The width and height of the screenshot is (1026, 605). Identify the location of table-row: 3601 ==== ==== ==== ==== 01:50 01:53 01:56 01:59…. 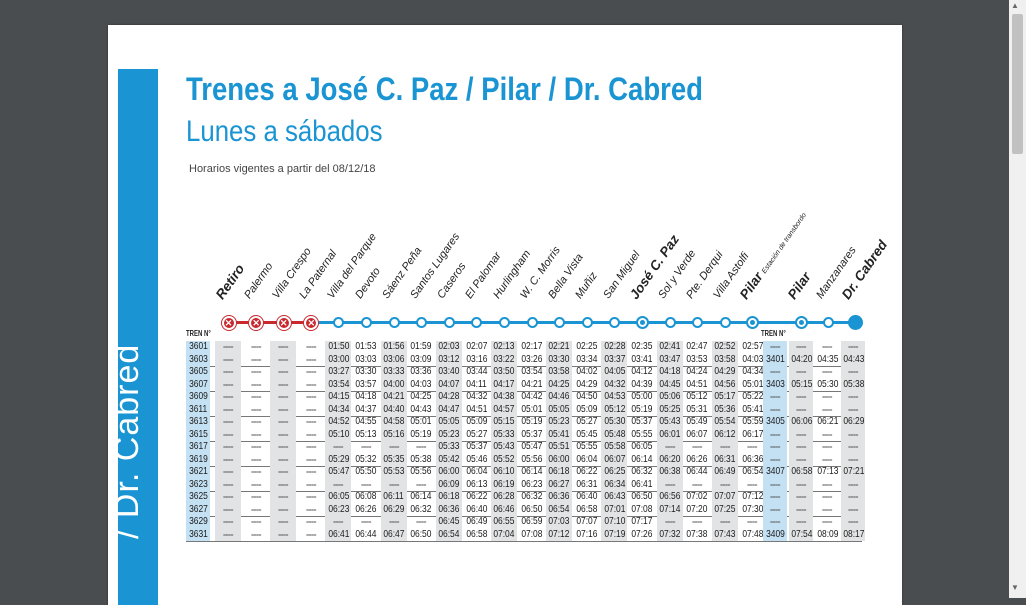
(525, 347).